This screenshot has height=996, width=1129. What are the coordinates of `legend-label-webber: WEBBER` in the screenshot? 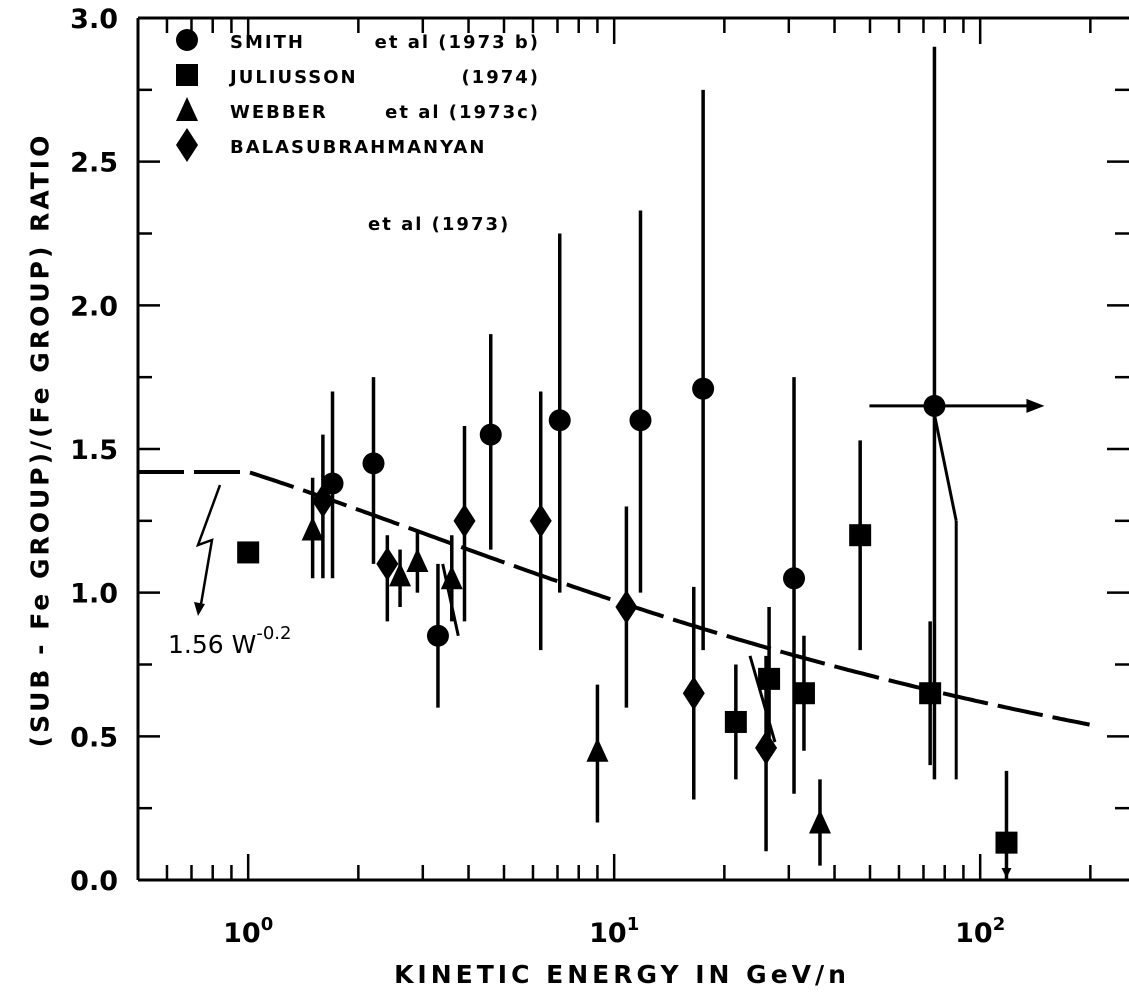 It's located at (279, 112).